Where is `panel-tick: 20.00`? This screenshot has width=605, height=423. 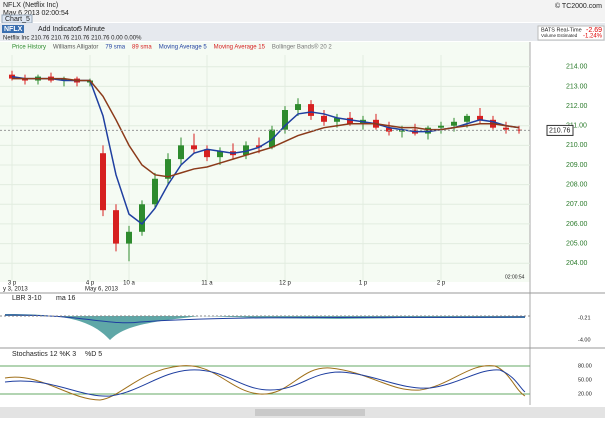
panel-tick: 20.00 is located at coordinates (585, 394).